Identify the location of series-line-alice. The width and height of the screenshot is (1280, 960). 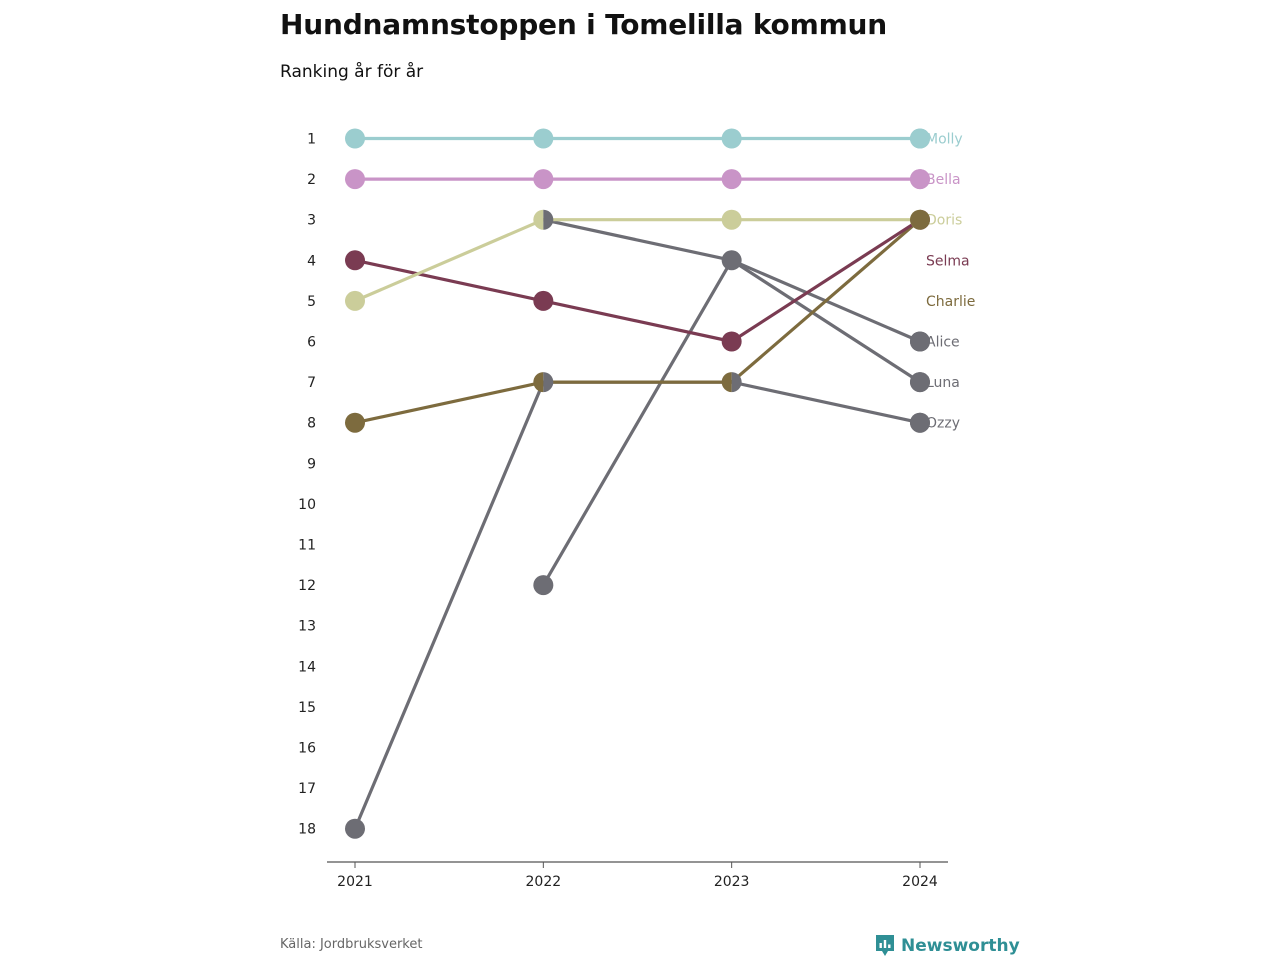
(731, 281).